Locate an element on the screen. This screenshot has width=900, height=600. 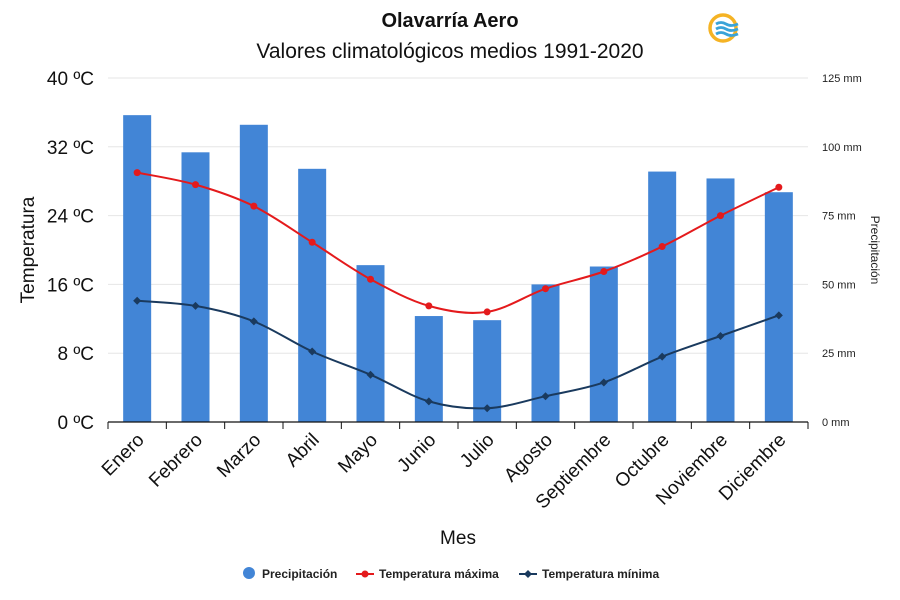
legend-item-temp-min: Temperatura mínima is located at coordinates (589, 574).